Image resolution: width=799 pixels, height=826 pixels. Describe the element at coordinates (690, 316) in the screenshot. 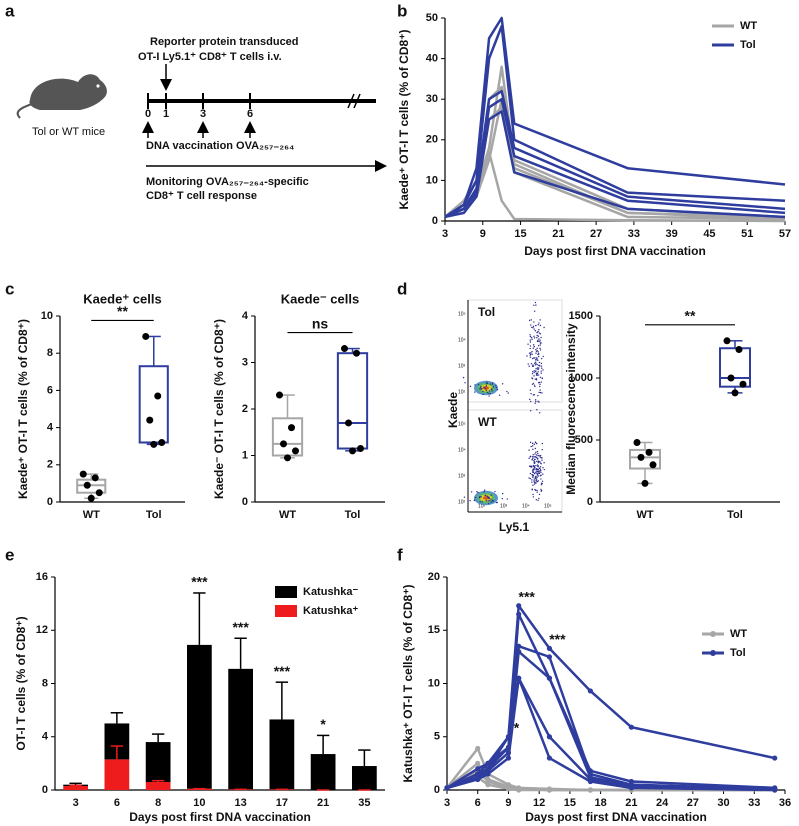

I see `significance: **` at that location.